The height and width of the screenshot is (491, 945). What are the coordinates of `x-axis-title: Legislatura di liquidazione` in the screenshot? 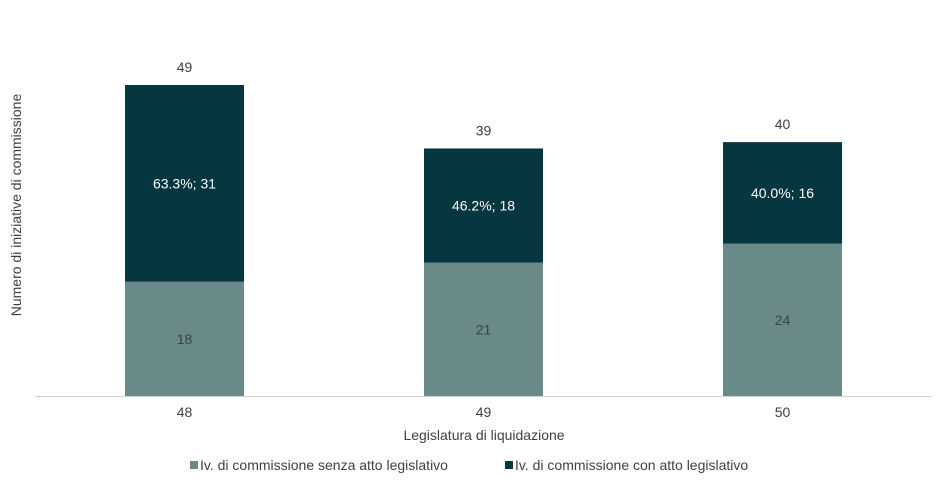 It's located at (483, 435).